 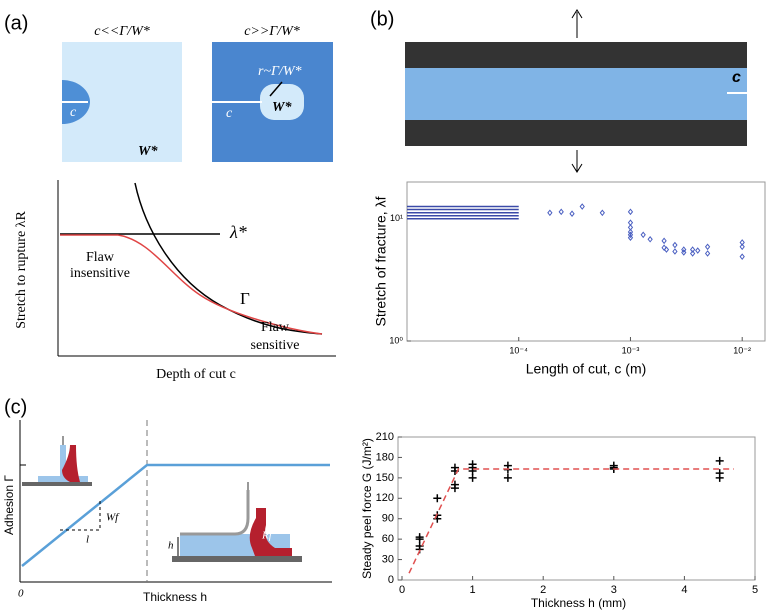 I want to click on label: 0, so click(x=21, y=594).